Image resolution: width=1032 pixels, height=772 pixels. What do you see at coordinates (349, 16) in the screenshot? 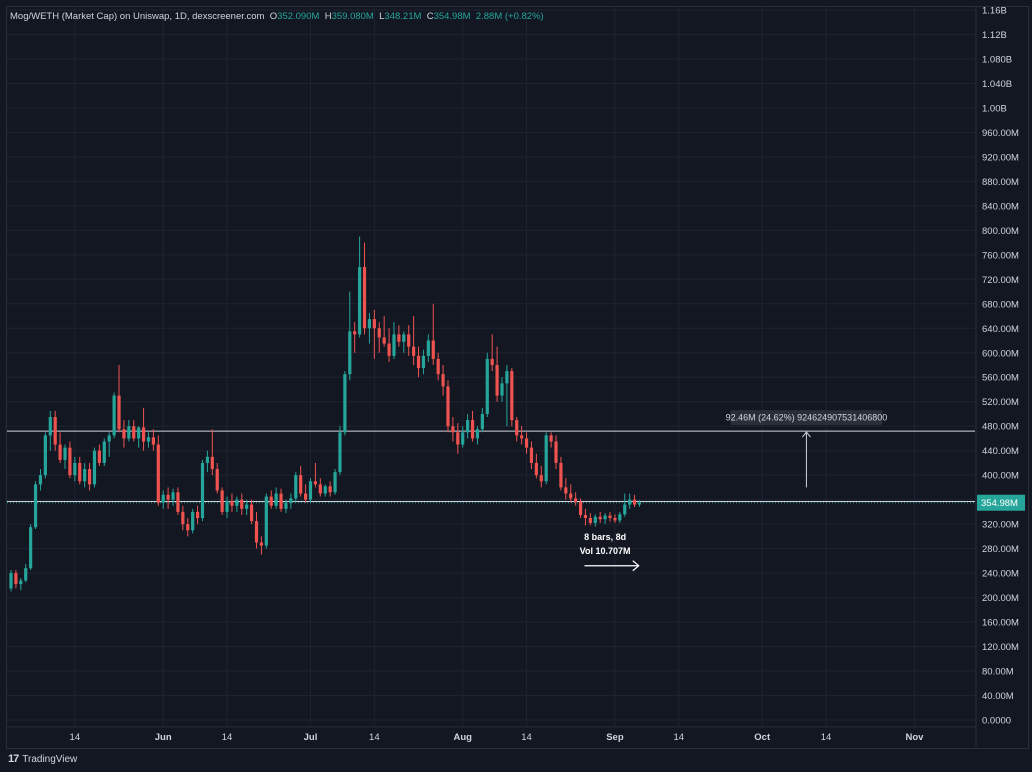
I see `legend-high: H359.080M` at bounding box center [349, 16].